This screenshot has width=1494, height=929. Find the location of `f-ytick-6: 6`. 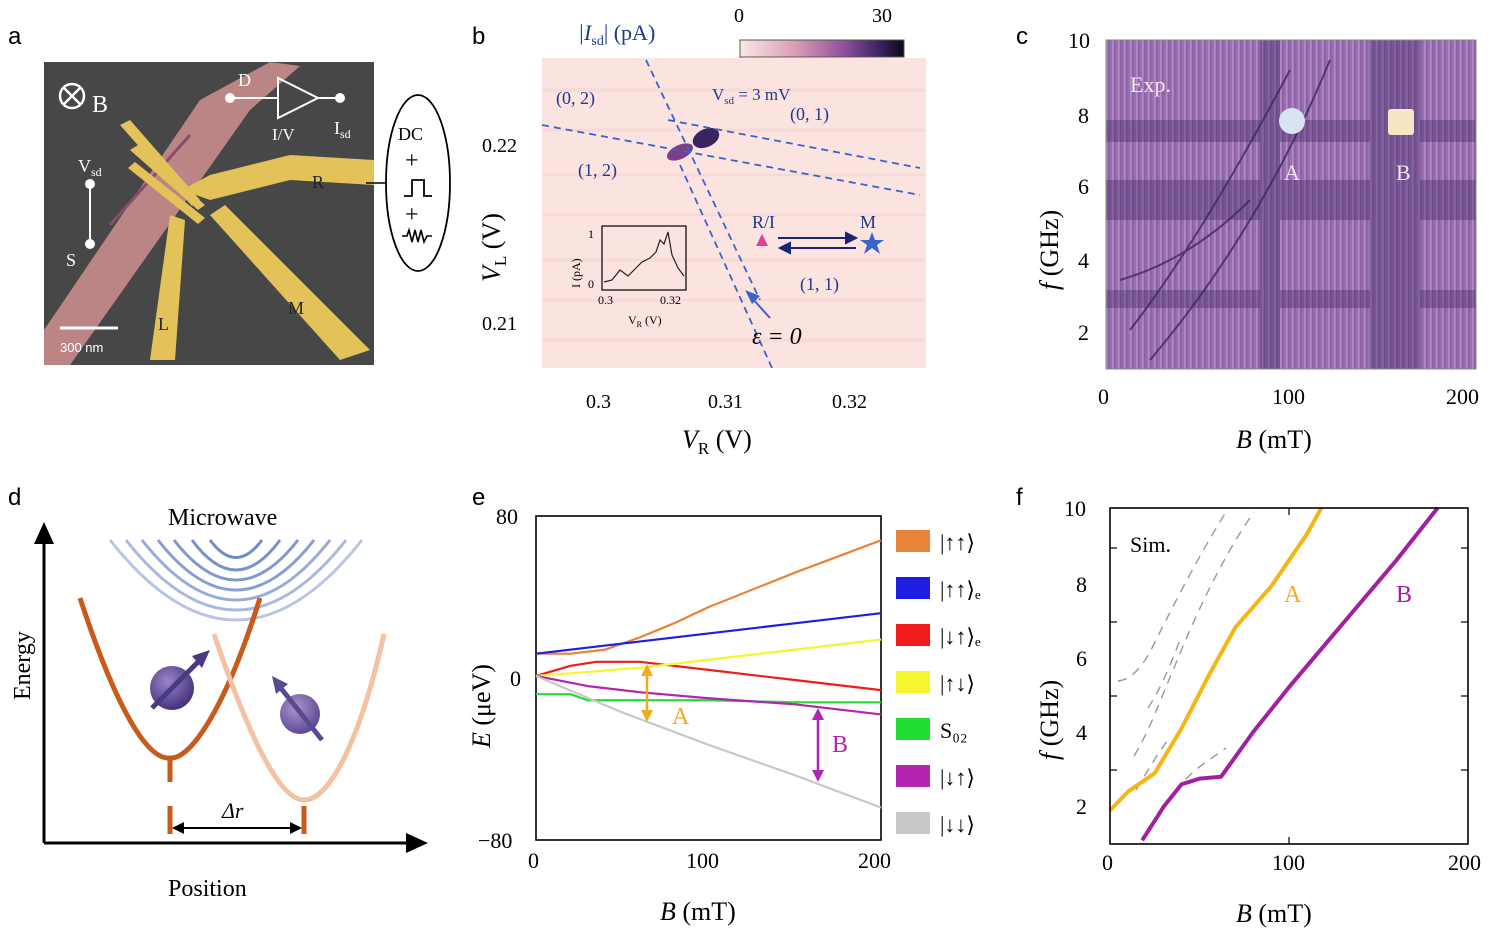

f-ytick-6: 6 is located at coordinates (1081, 658).